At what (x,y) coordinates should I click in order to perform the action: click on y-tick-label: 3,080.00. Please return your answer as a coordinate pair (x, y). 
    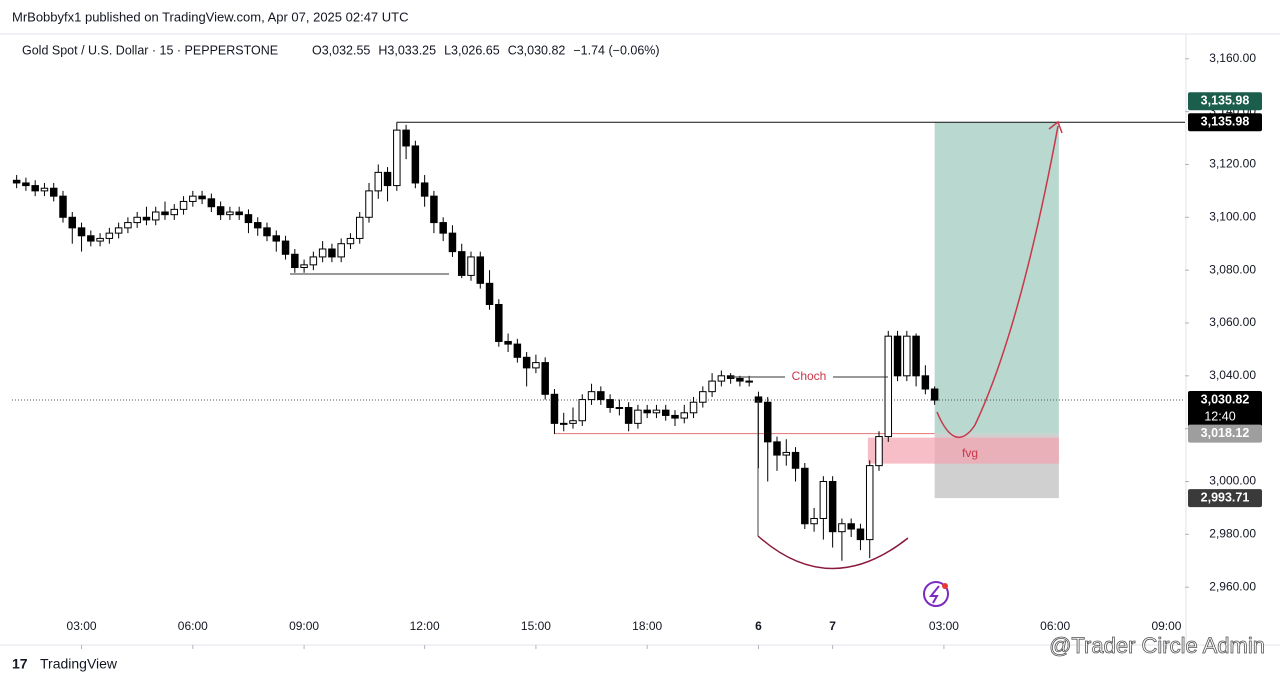
    Looking at the image, I should click on (1232, 269).